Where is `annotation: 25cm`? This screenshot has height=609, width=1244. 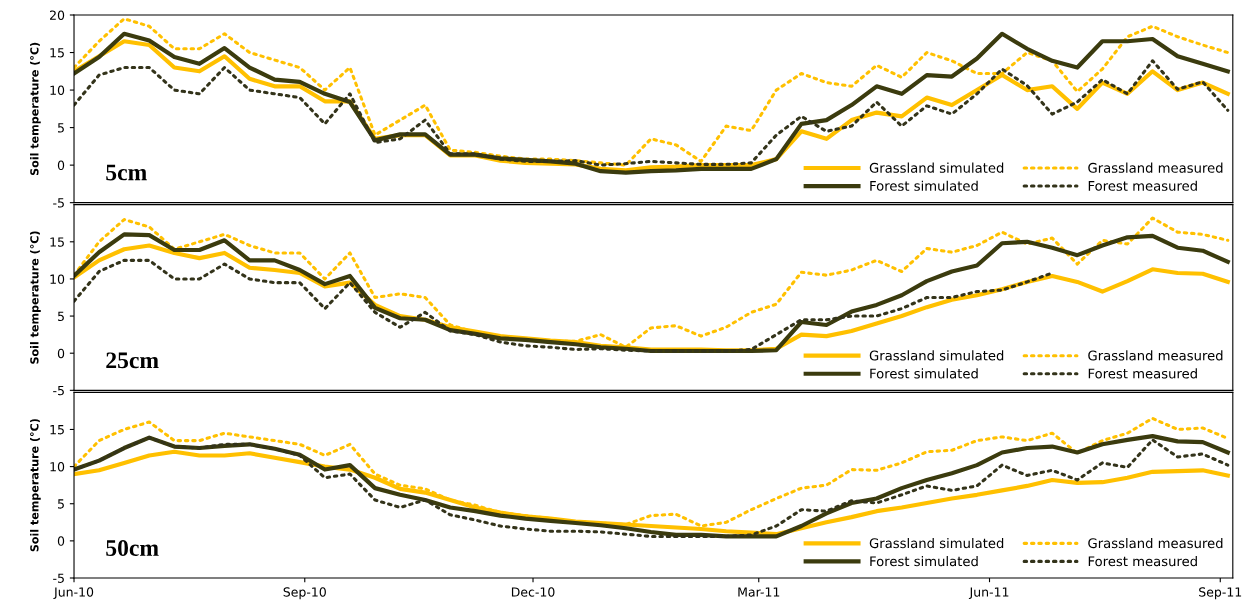 annotation: 25cm is located at coordinates (132, 360).